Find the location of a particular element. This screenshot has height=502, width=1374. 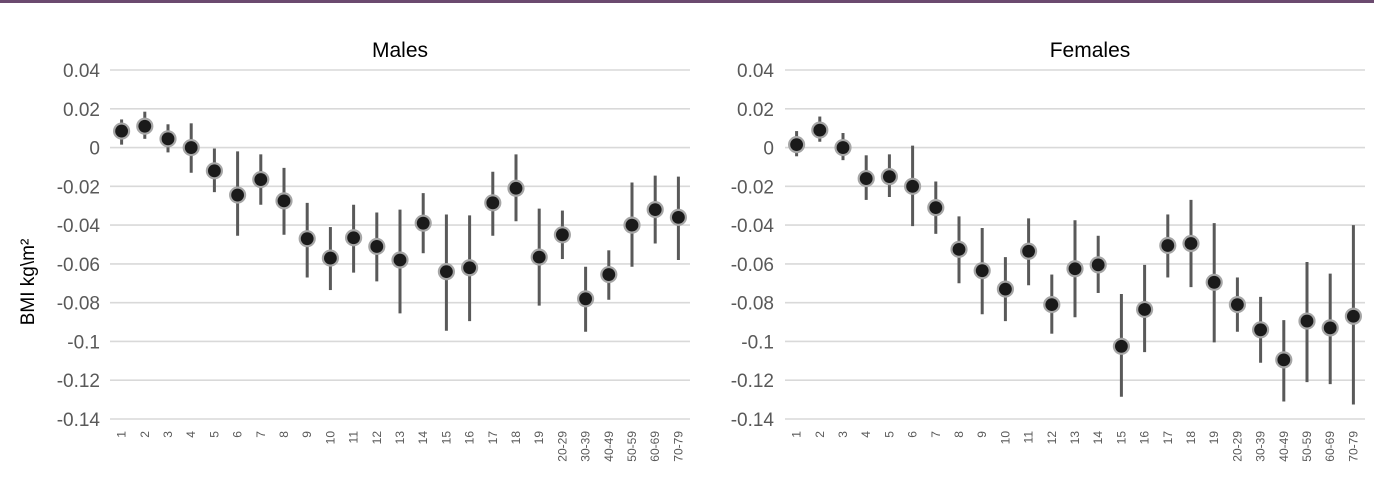

x-tick-label: 60-69 is located at coordinates (1330, 446).